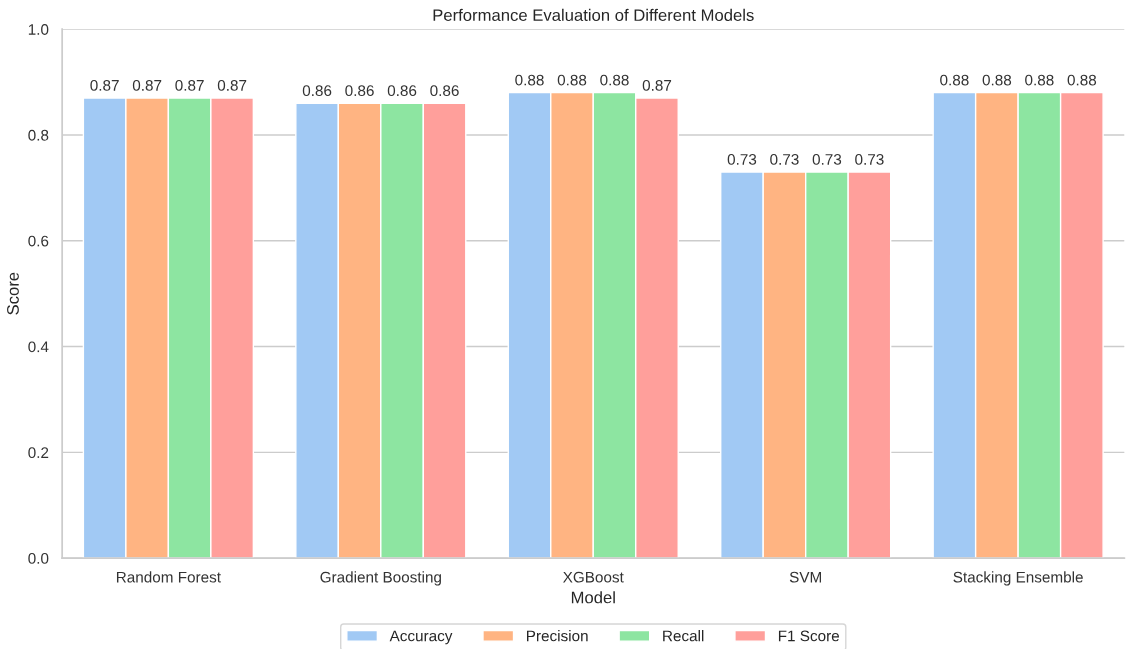 The width and height of the screenshot is (1130, 649). Describe the element at coordinates (38, 29) in the screenshot. I see `y-tick-label: 1.0` at that location.